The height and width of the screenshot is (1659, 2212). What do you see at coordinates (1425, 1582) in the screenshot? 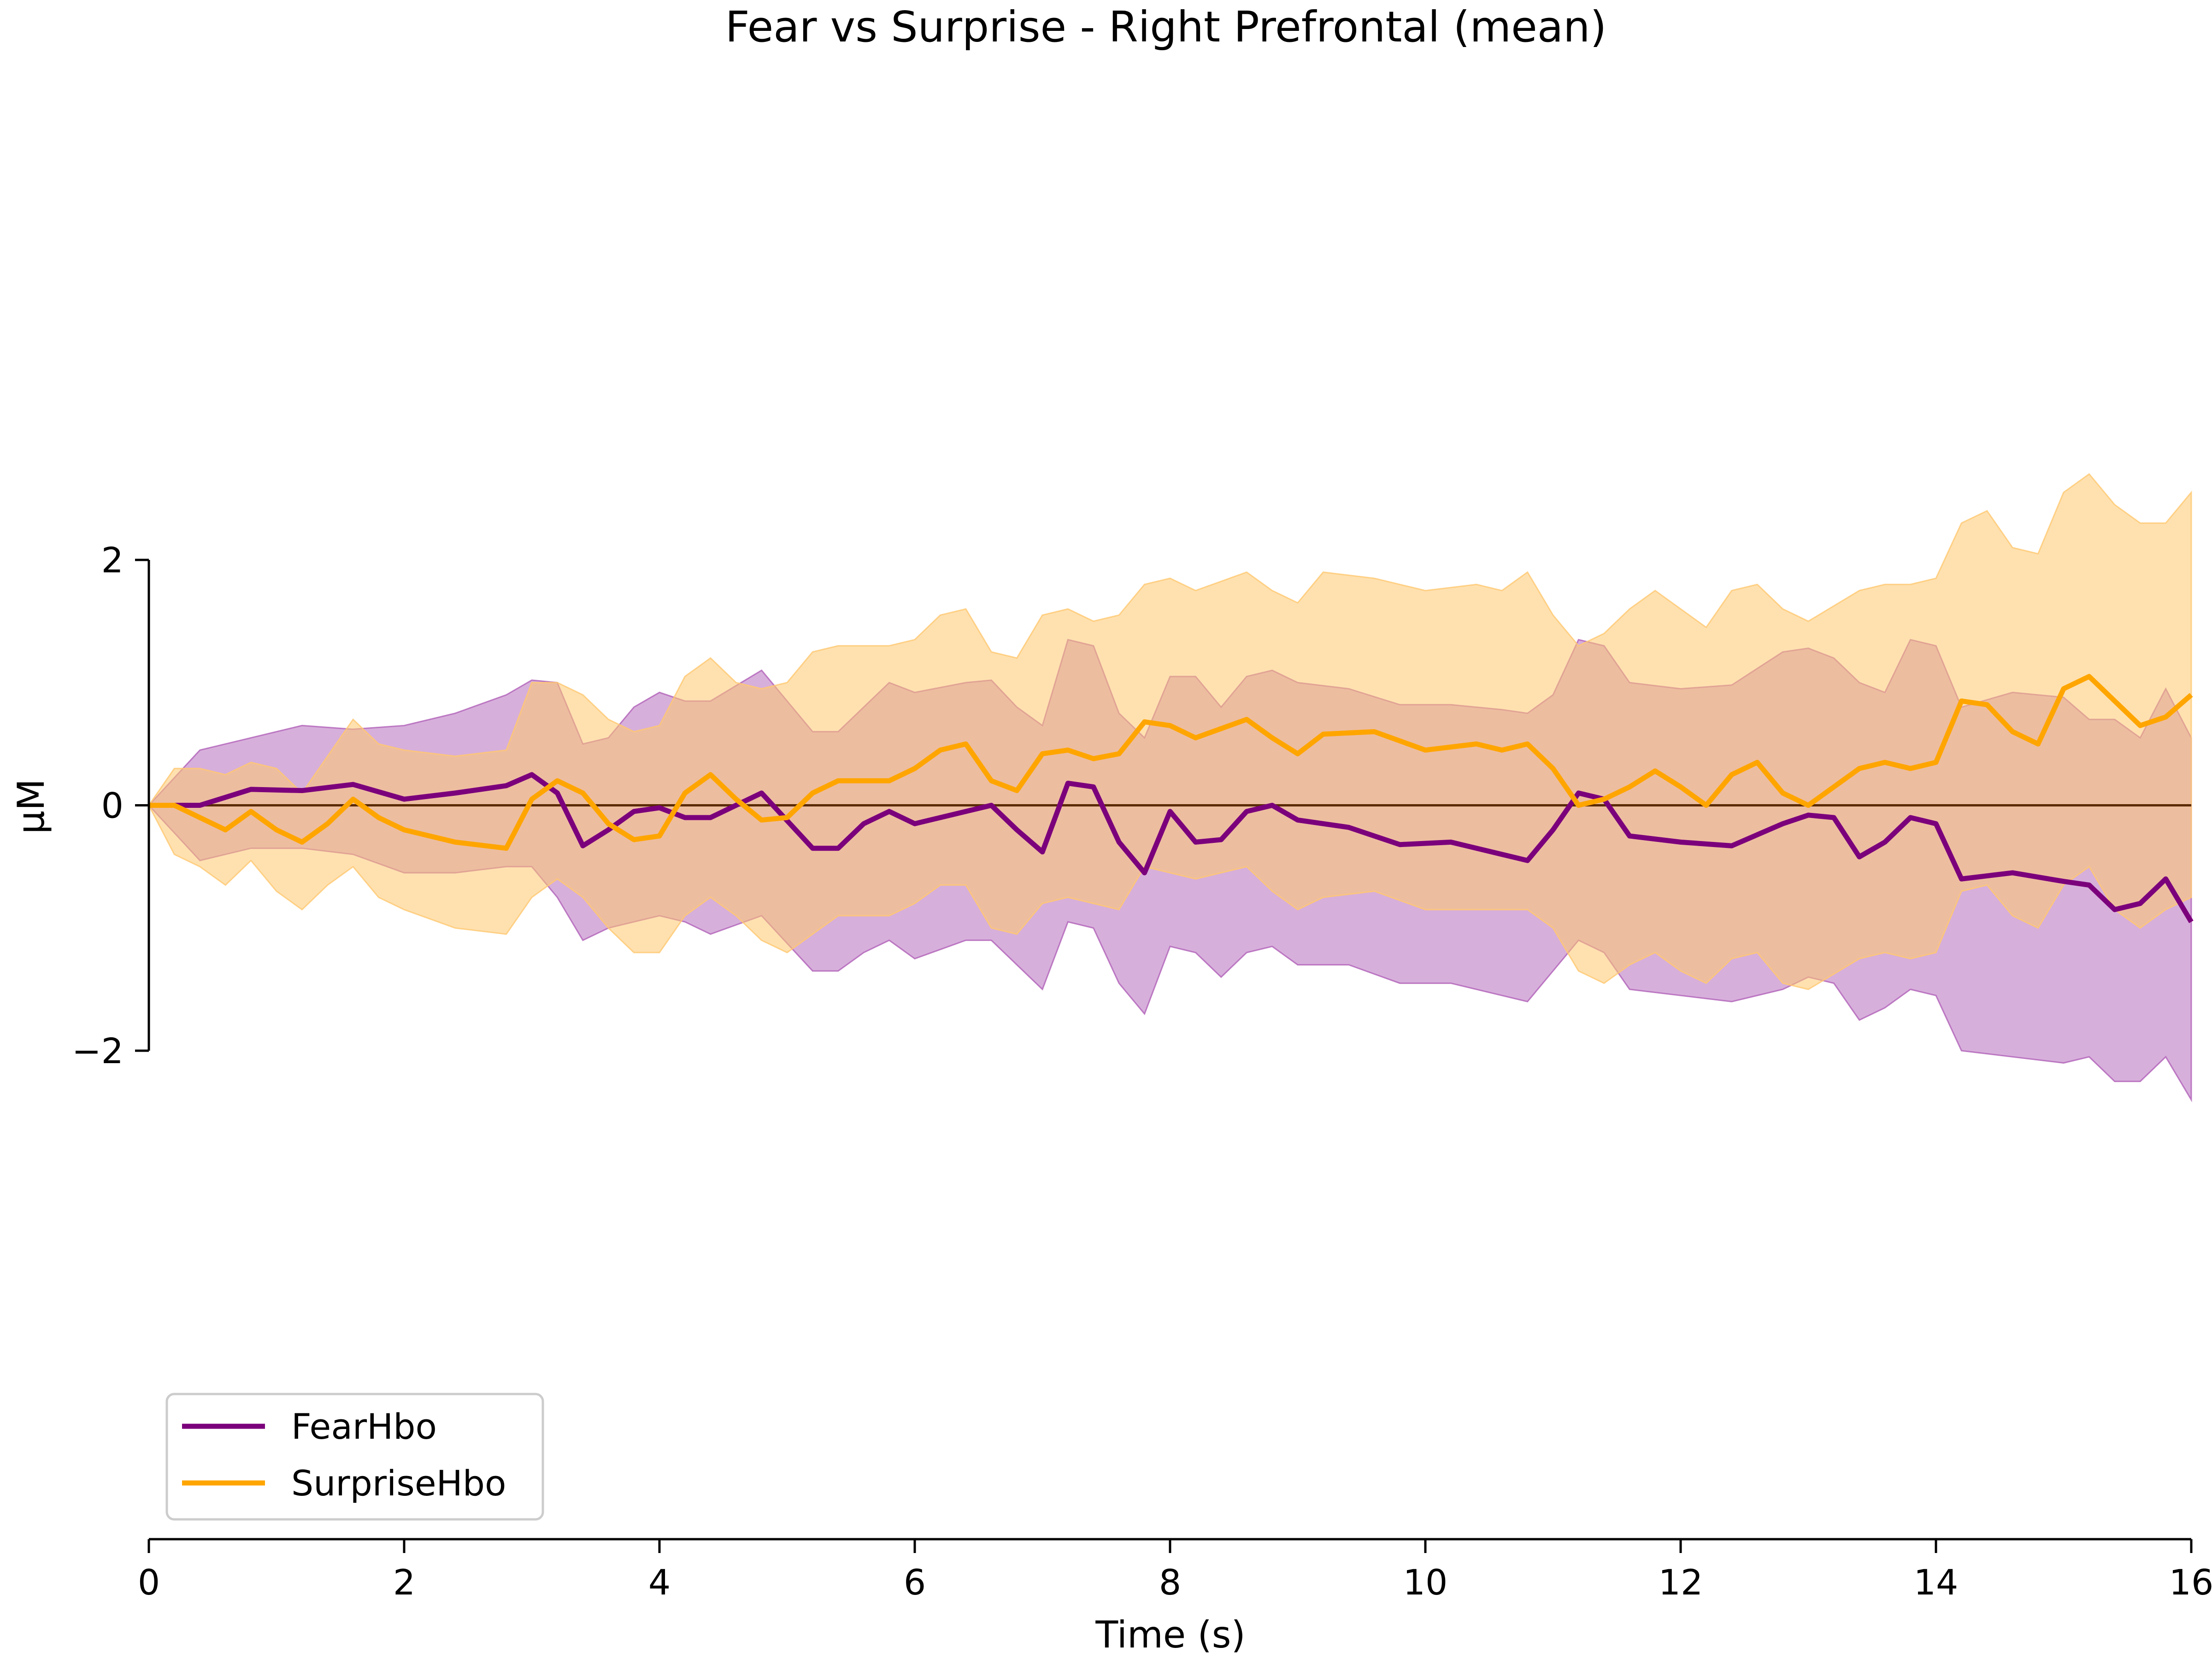
I see `x-tick-label: 10` at bounding box center [1425, 1582].